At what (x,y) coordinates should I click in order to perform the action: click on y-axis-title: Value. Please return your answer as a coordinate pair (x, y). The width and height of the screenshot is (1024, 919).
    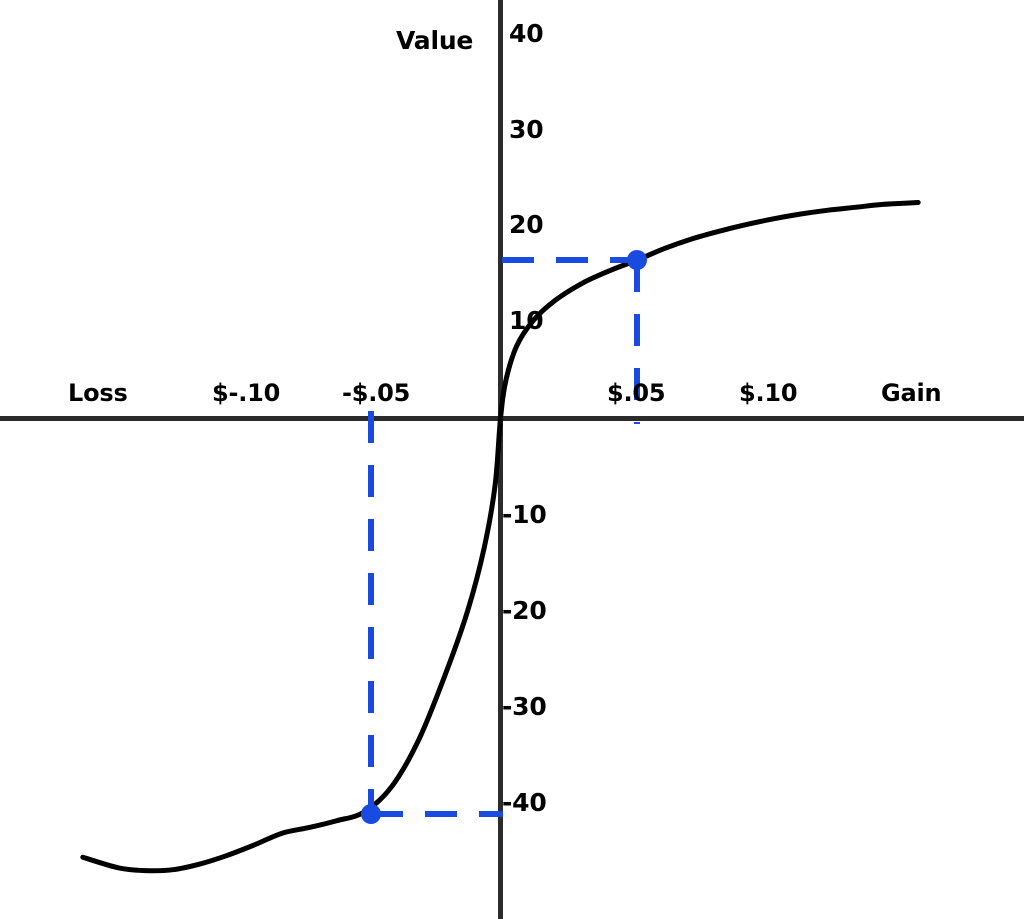
    Looking at the image, I should click on (435, 40).